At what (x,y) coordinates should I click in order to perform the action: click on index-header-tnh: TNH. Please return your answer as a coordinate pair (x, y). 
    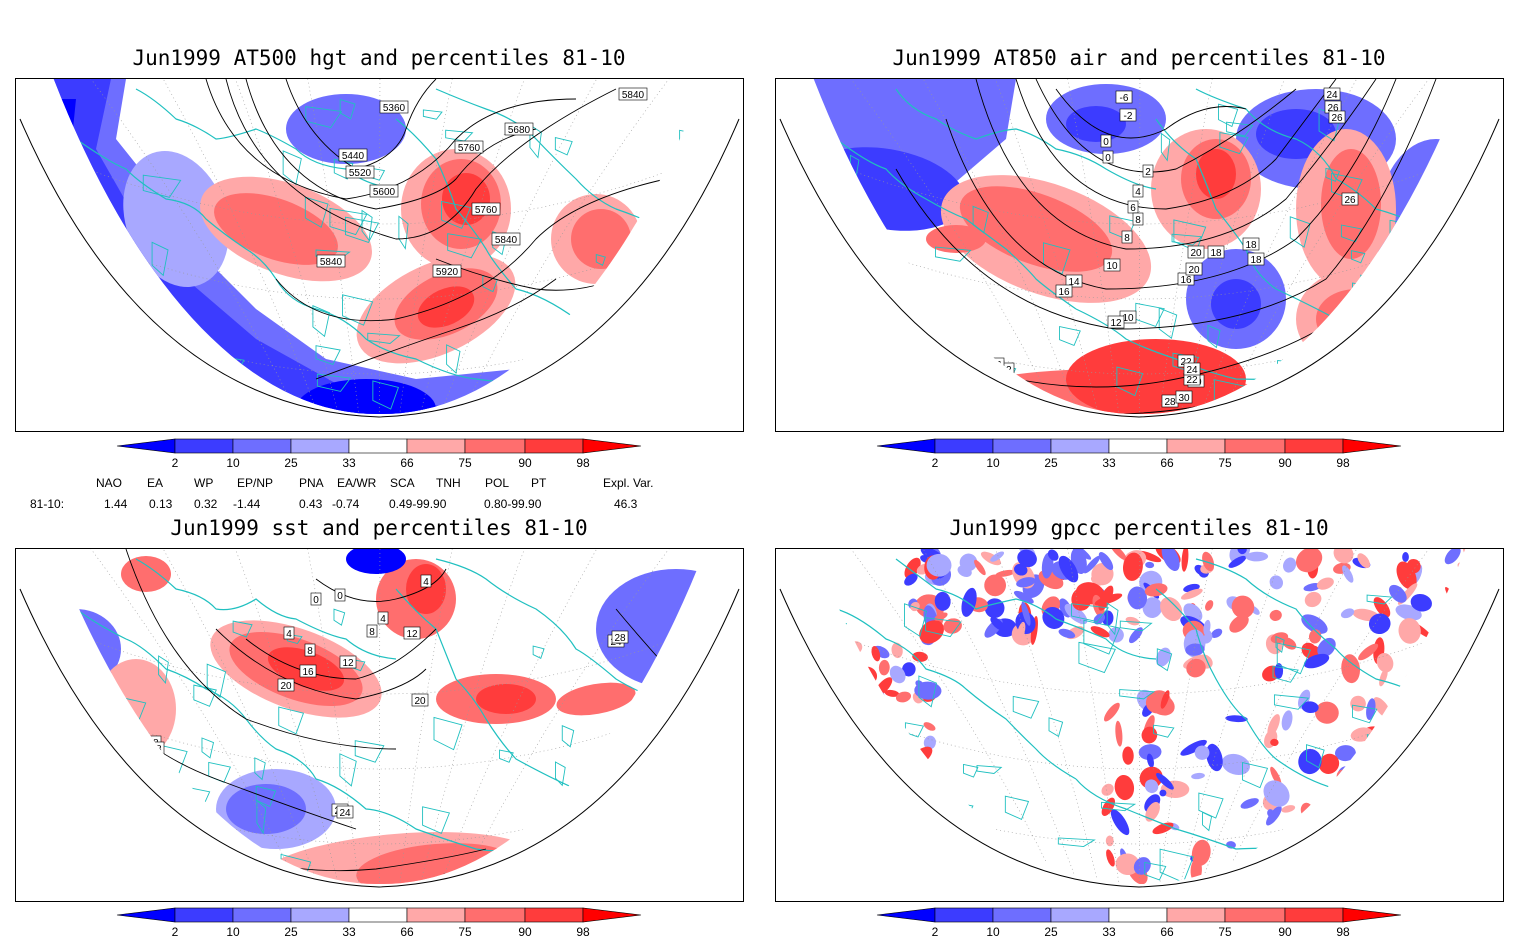
    Looking at the image, I should click on (448, 483).